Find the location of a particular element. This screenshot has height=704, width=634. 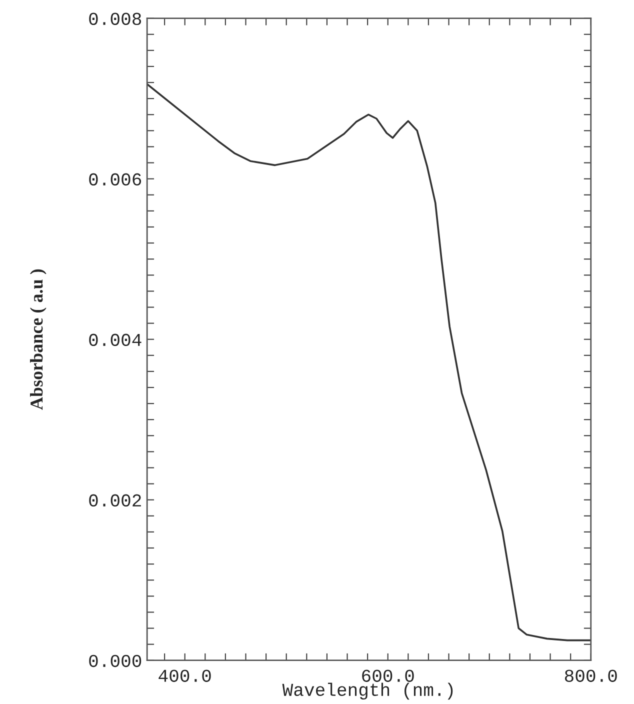

y-axis-title: Absorbance ( a.u ) is located at coordinates (38, 339).